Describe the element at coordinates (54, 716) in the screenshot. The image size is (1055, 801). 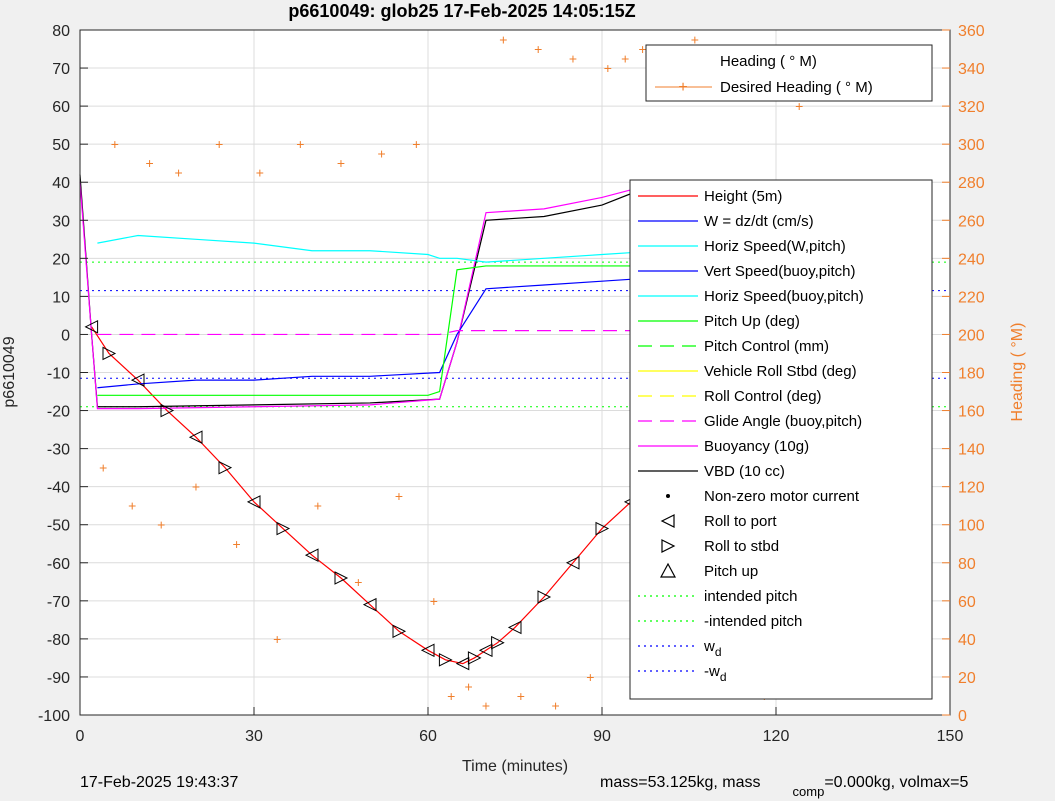
I see `y-tick-label: -100` at that location.